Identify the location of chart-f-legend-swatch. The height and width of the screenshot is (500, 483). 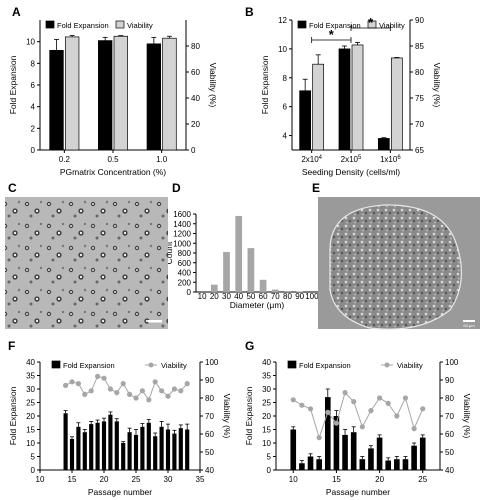
(56, 364).